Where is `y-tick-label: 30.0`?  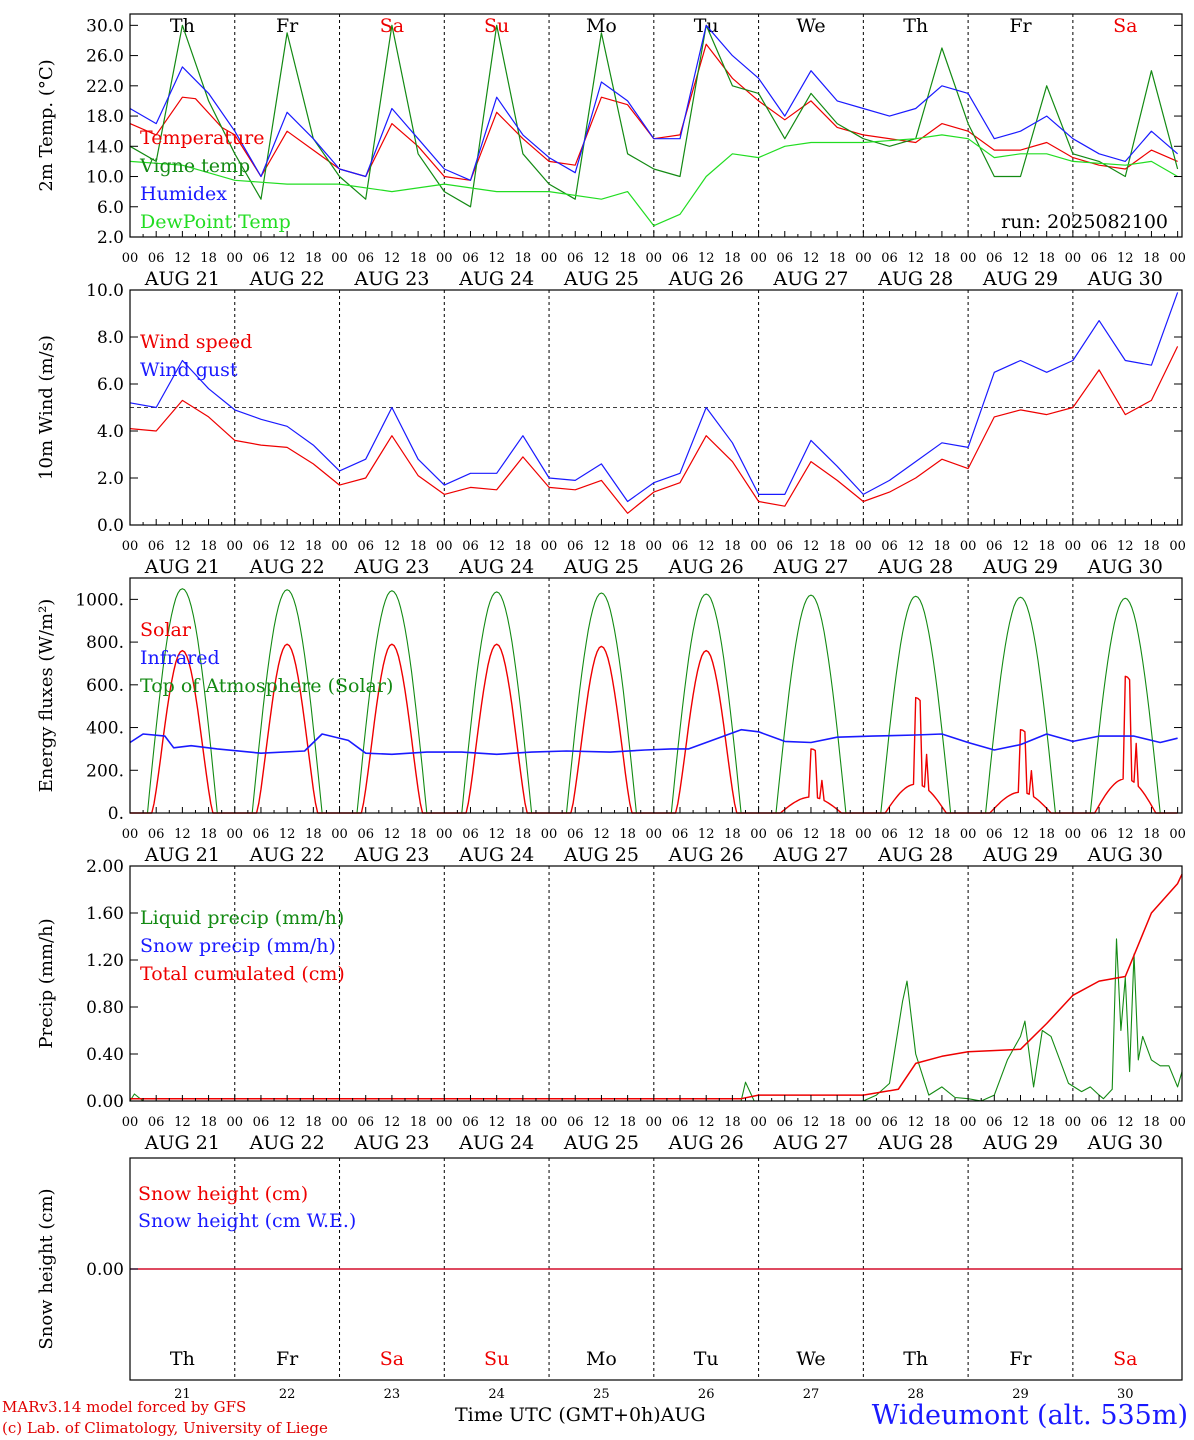 y-tick-label: 30.0 is located at coordinates (105, 26).